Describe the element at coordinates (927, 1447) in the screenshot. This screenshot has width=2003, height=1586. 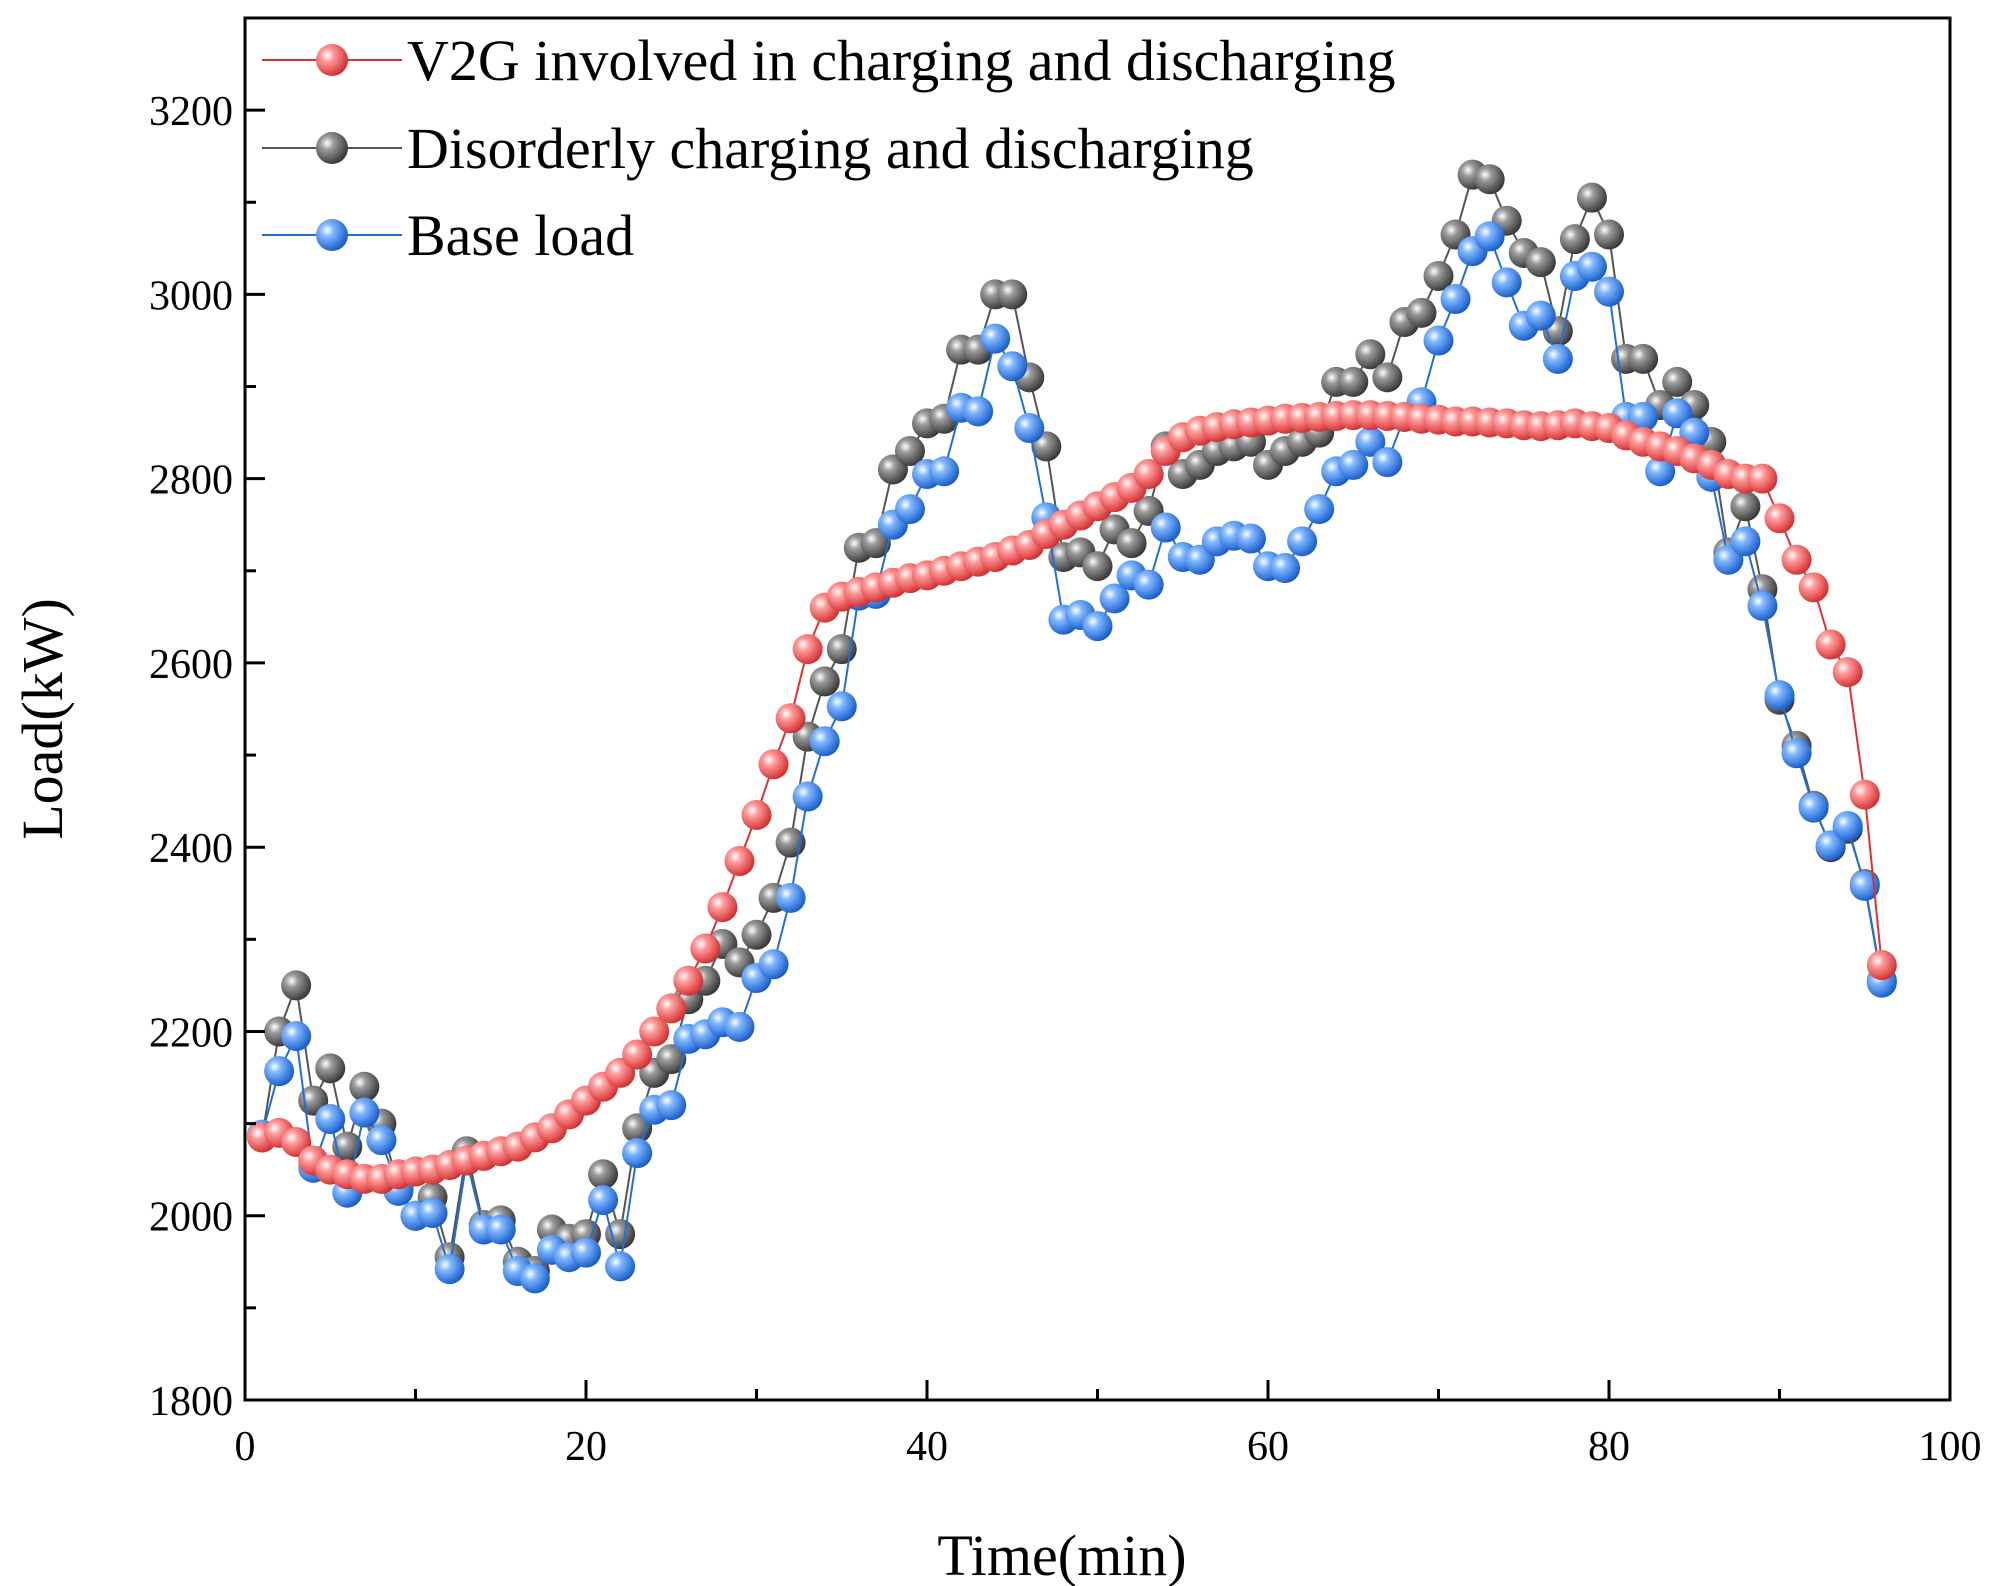
I see `x-tick-label: 40` at that location.